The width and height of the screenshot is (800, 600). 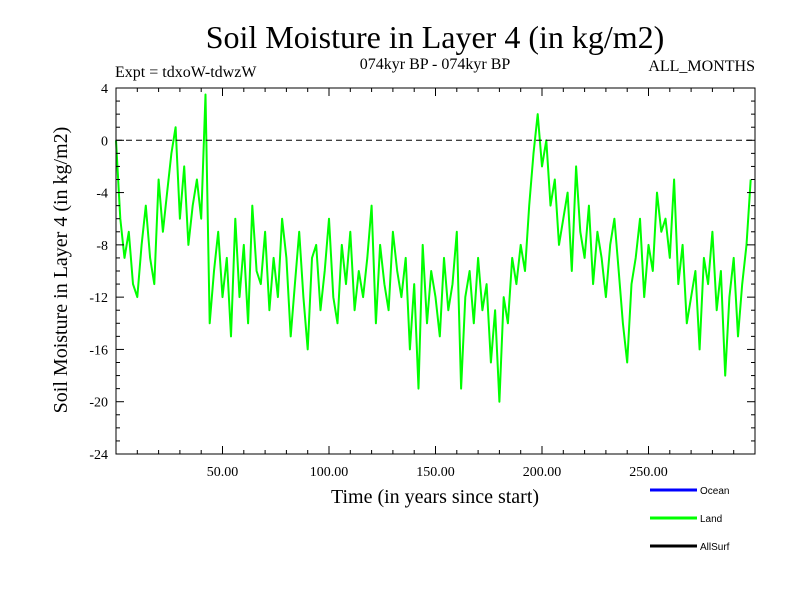 I want to click on x-axis-tick-labels: 50.00 100.00 150.00 200.00 250.00, so click(x=437, y=472).